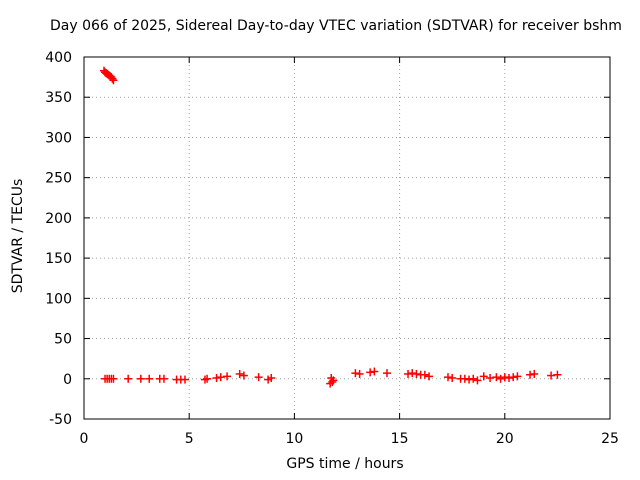  Describe the element at coordinates (189, 439) in the screenshot. I see `x-tick-label: 5` at that location.